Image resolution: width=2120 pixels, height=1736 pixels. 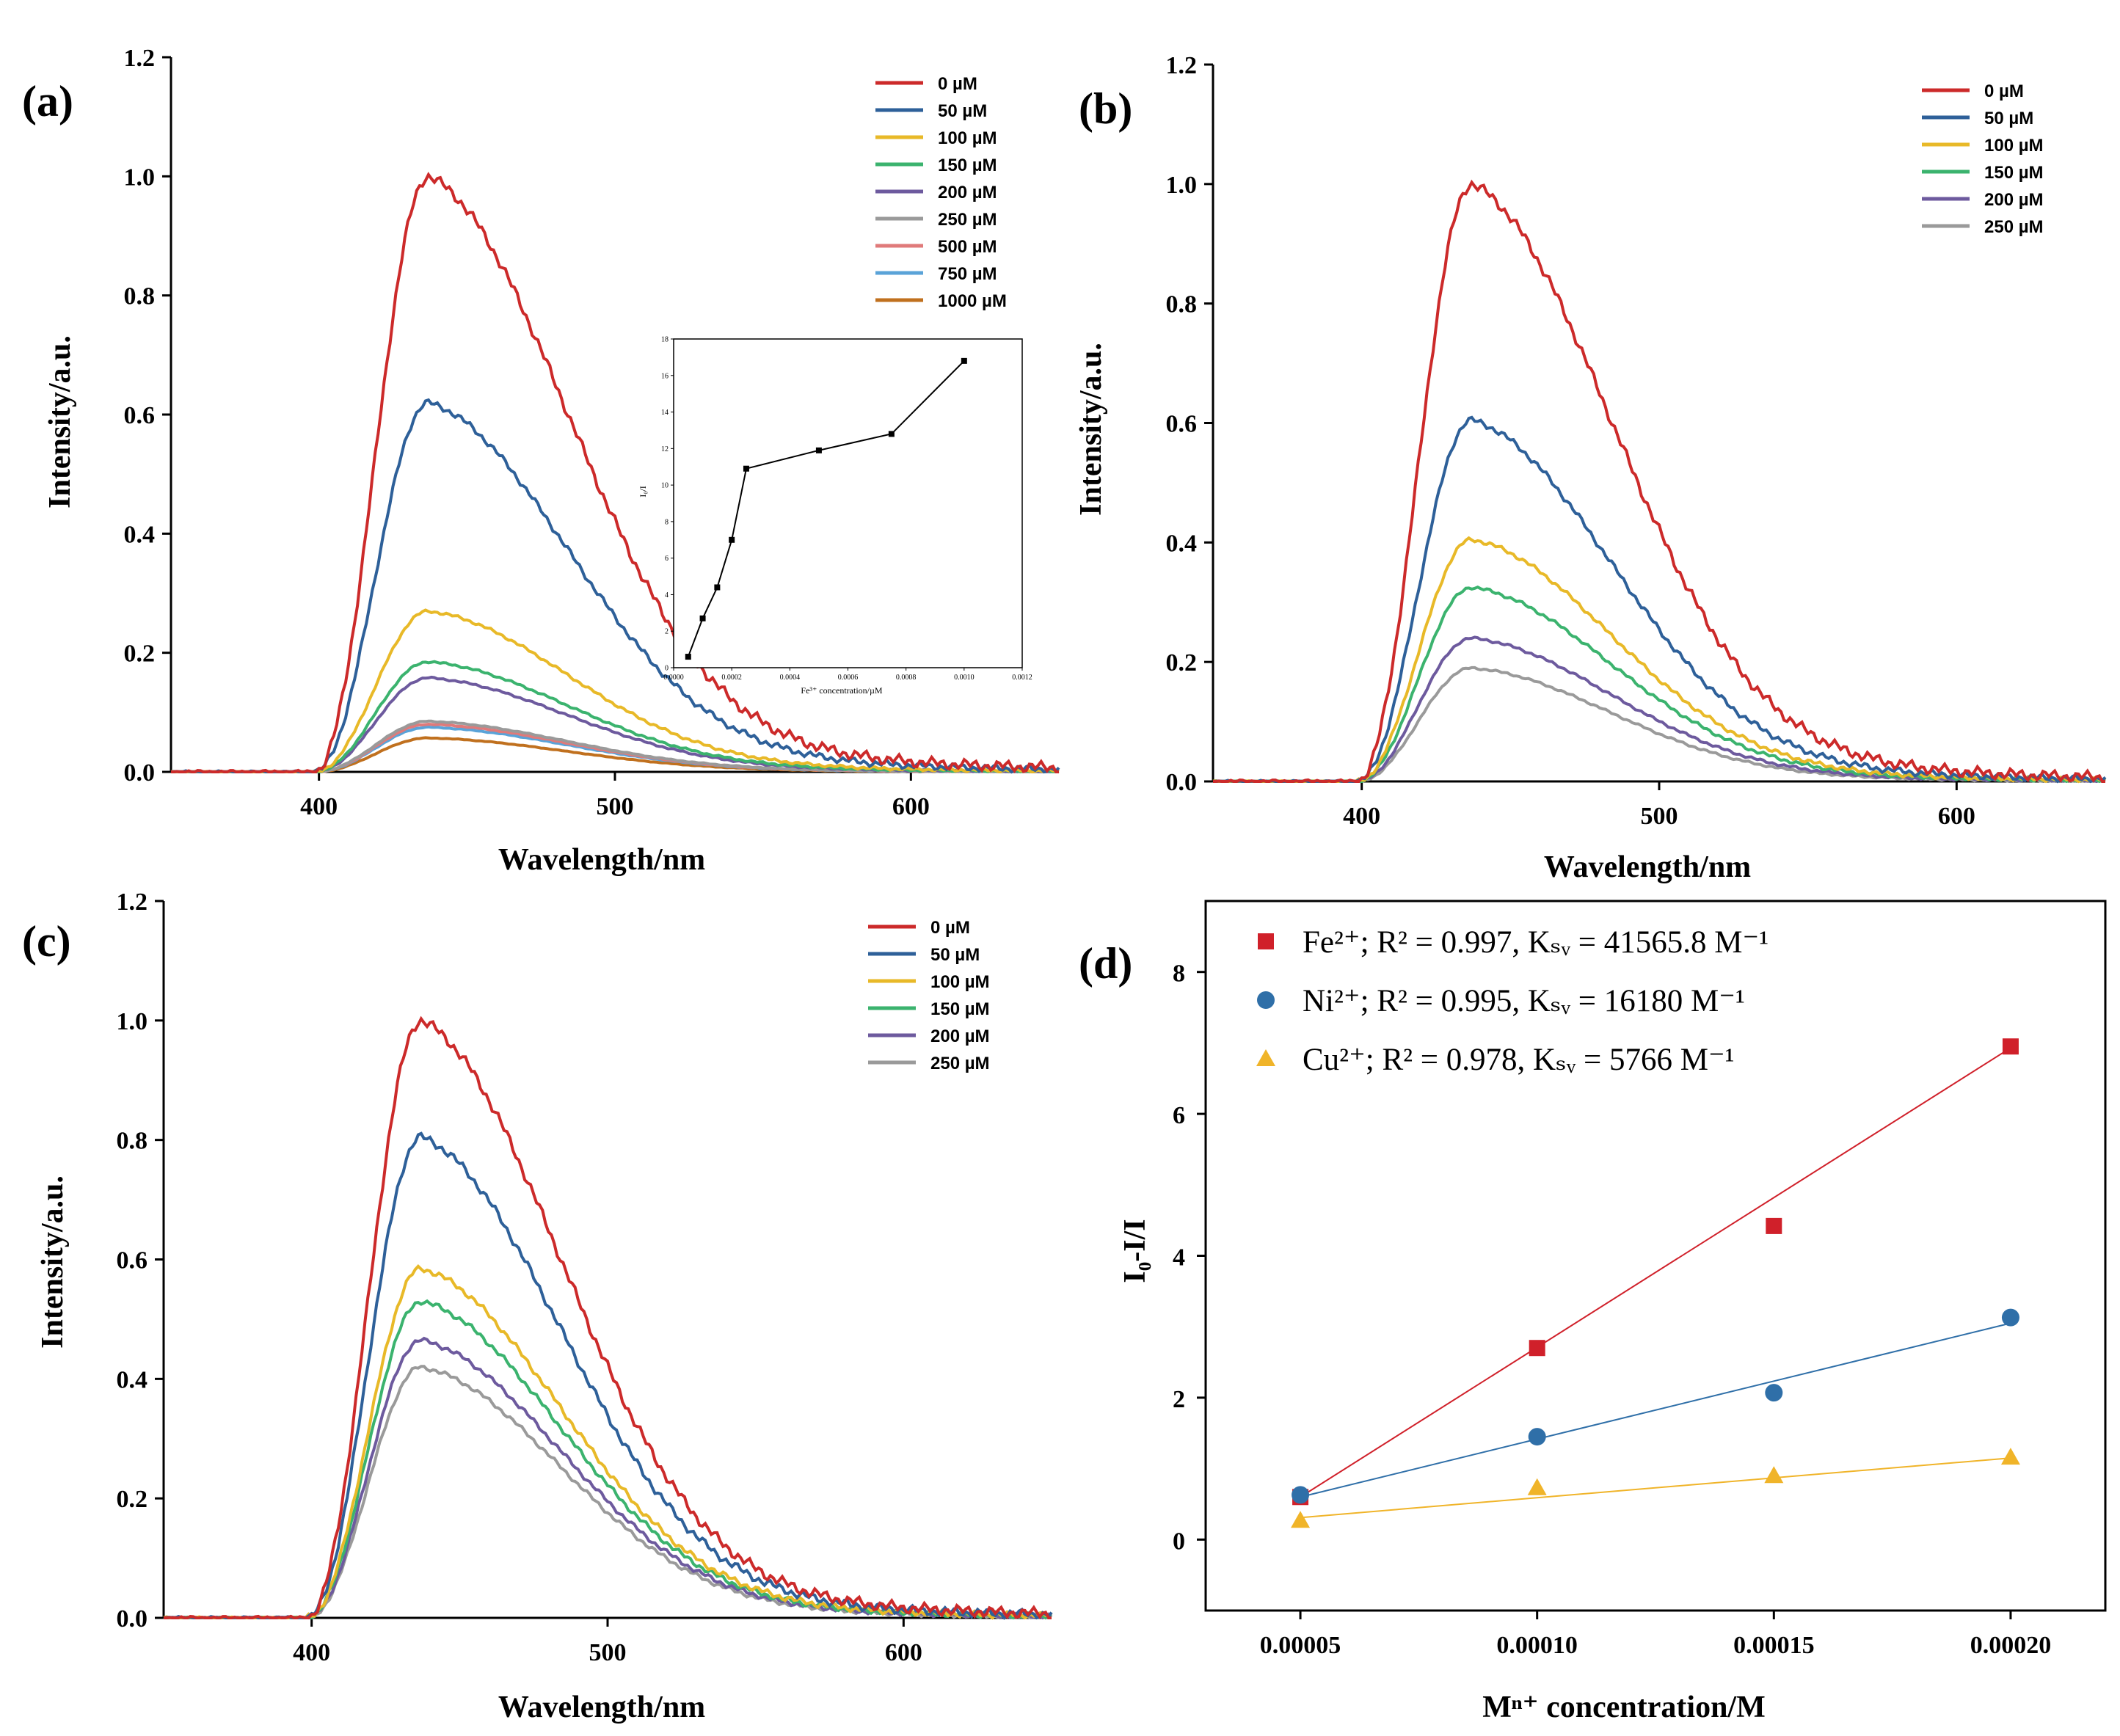 What do you see at coordinates (967, 165) in the screenshot?
I see `panel-a-legend-label: 150 µM` at bounding box center [967, 165].